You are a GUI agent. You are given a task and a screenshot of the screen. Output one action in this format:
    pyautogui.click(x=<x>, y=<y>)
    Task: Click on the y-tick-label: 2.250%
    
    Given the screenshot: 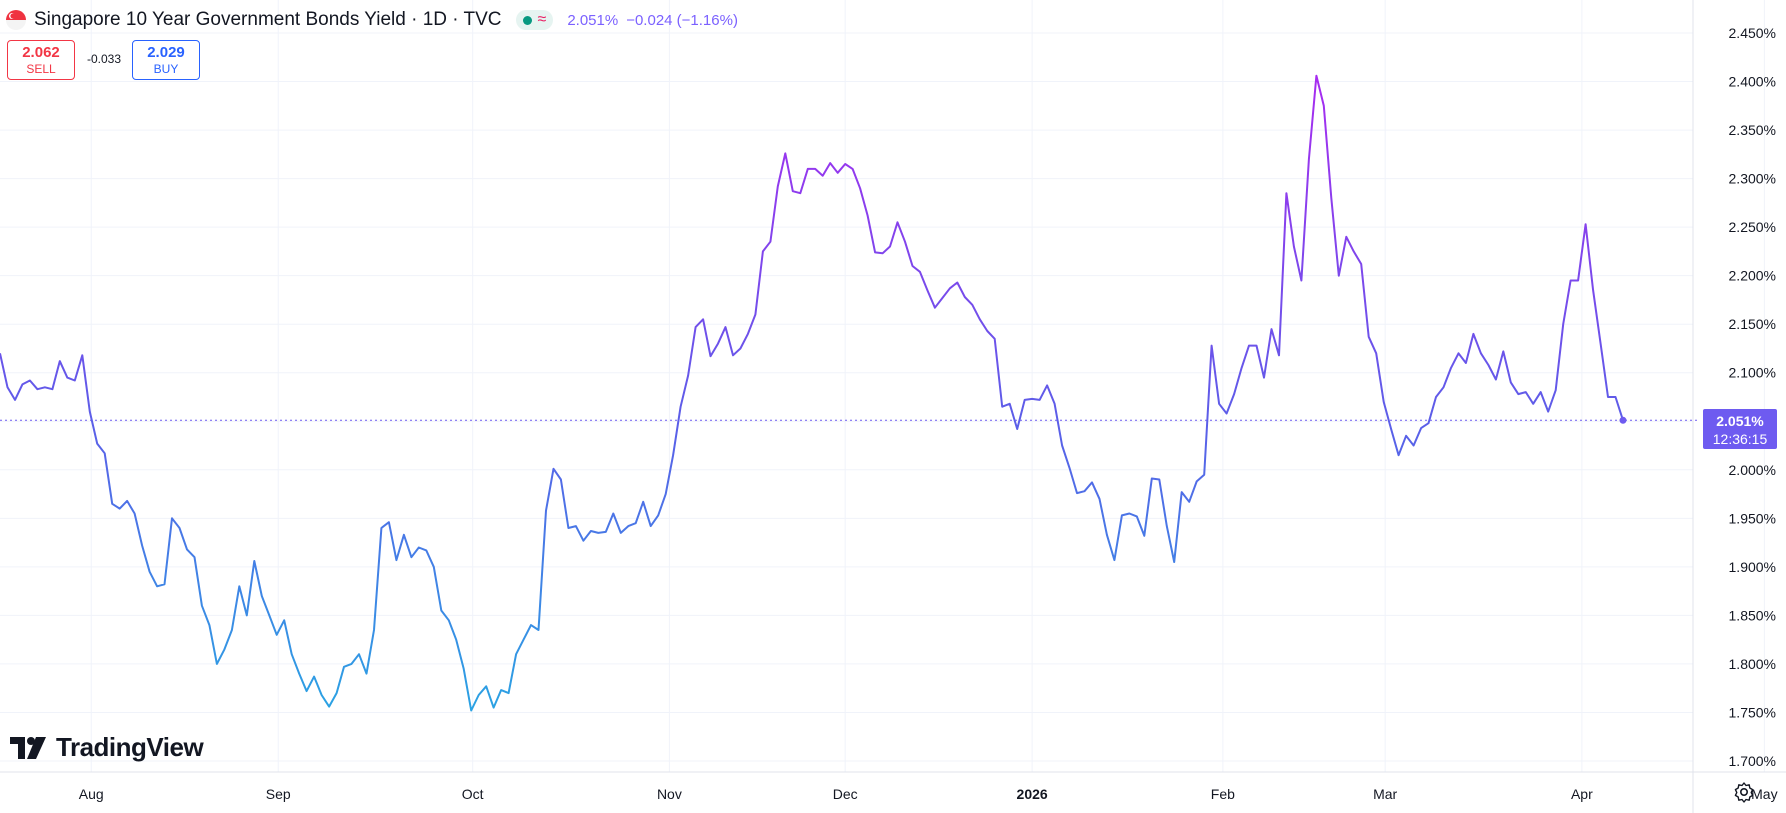 What is the action you would take?
    pyautogui.click(x=1752, y=227)
    